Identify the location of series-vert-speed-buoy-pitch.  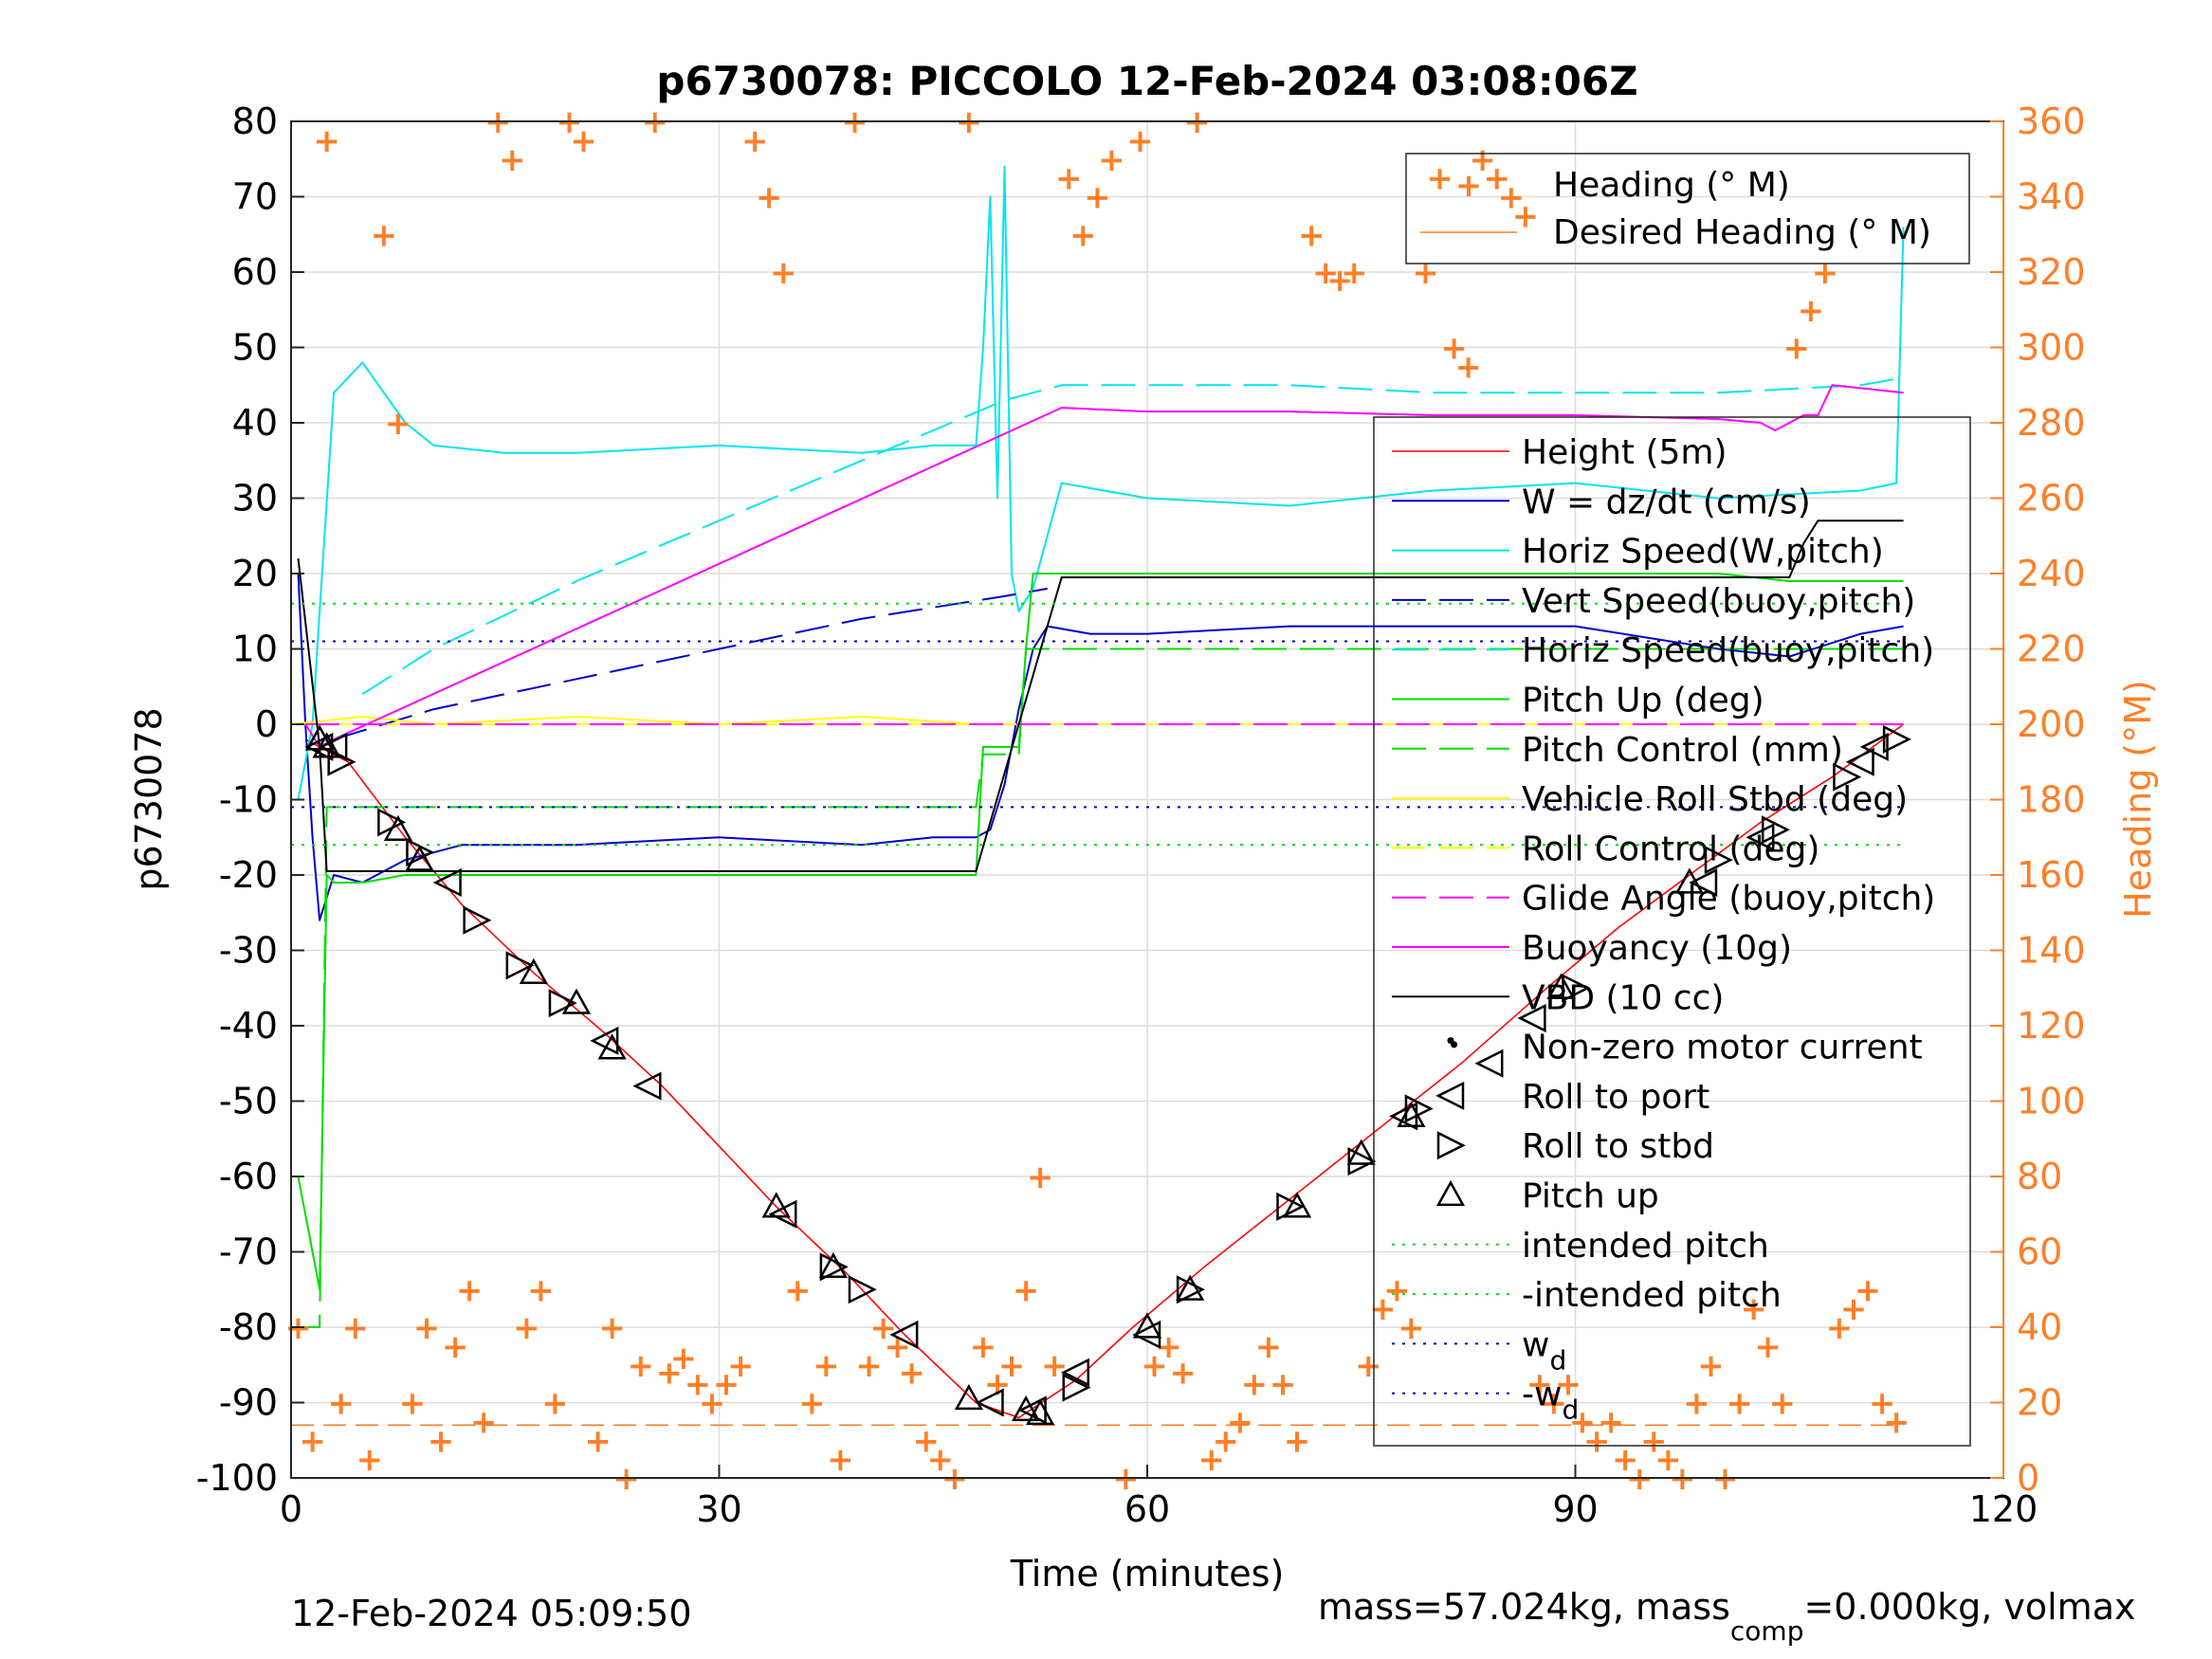
(690, 663).